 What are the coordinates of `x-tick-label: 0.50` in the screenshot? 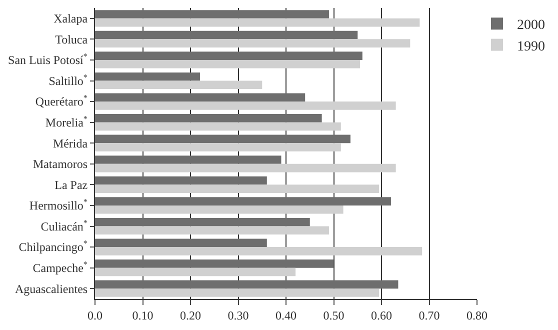 It's located at (333, 315).